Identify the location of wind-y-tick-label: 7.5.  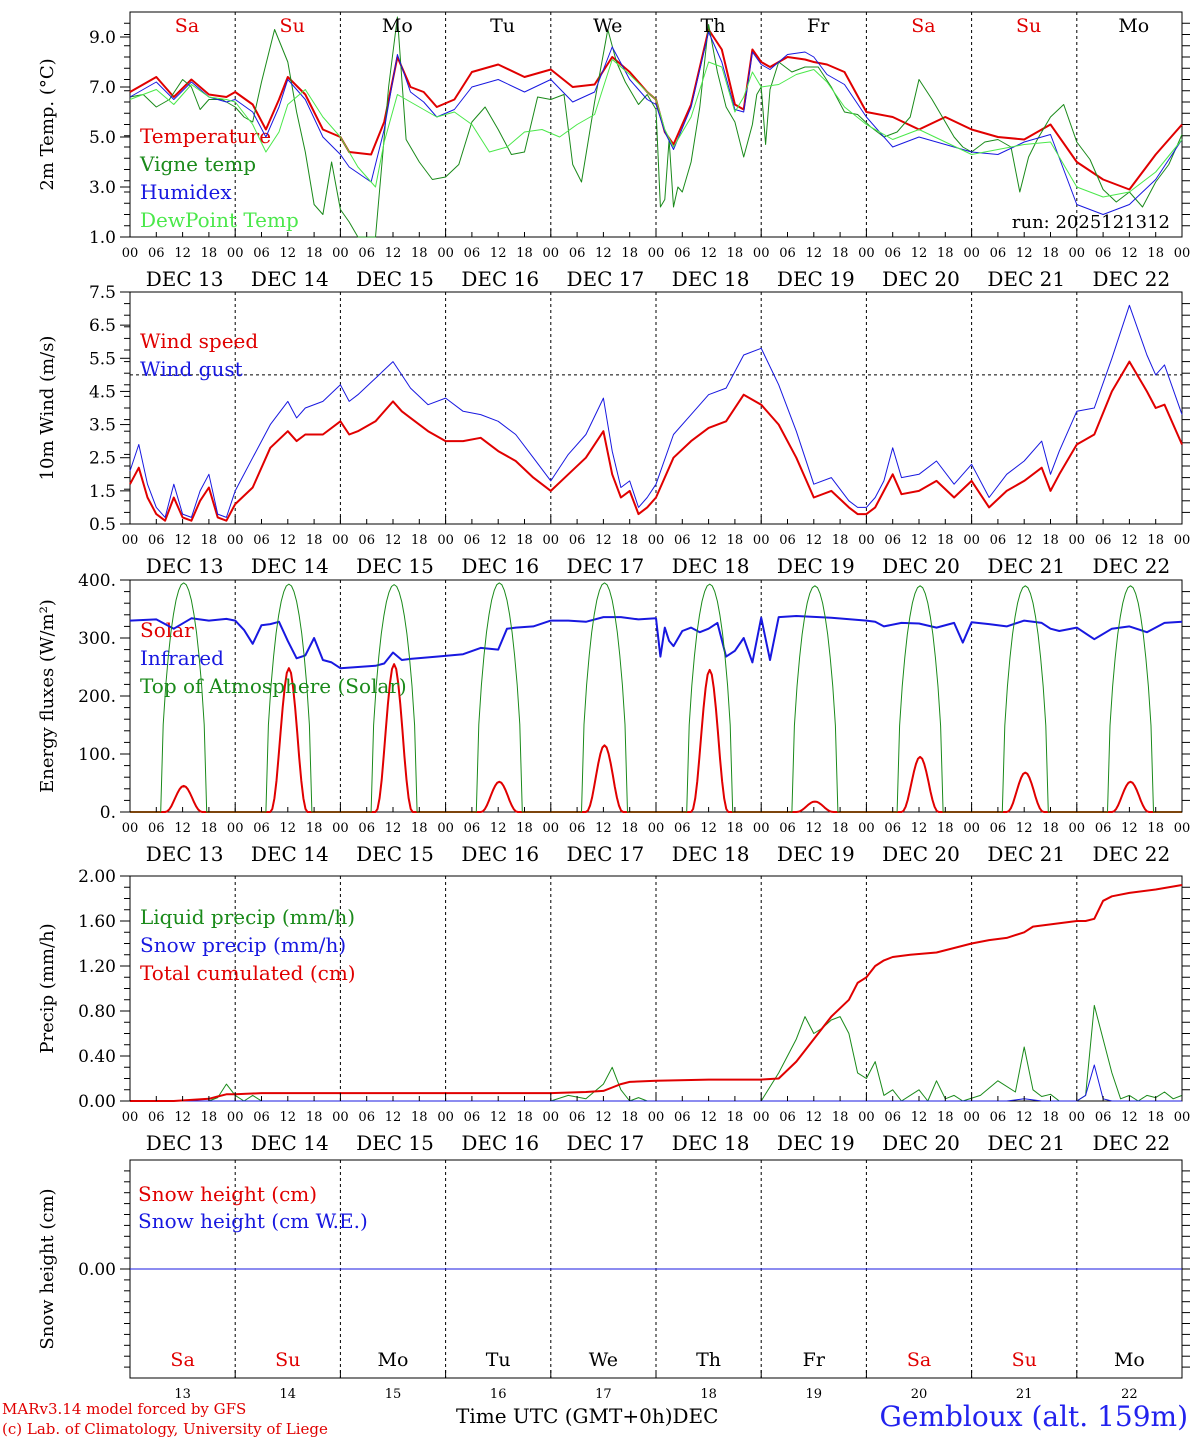
(102, 293).